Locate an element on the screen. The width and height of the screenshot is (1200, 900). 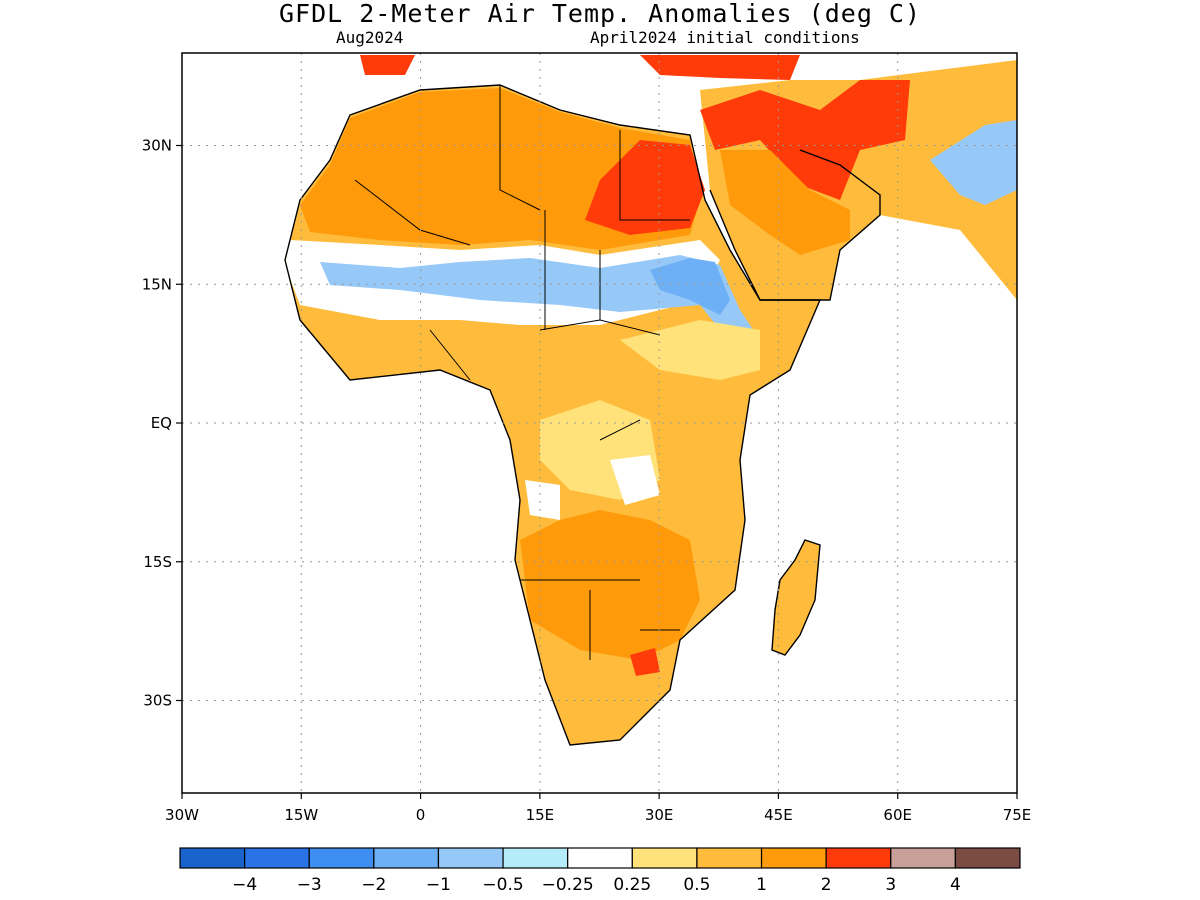
x-tick-label: 30E is located at coordinates (659, 815).